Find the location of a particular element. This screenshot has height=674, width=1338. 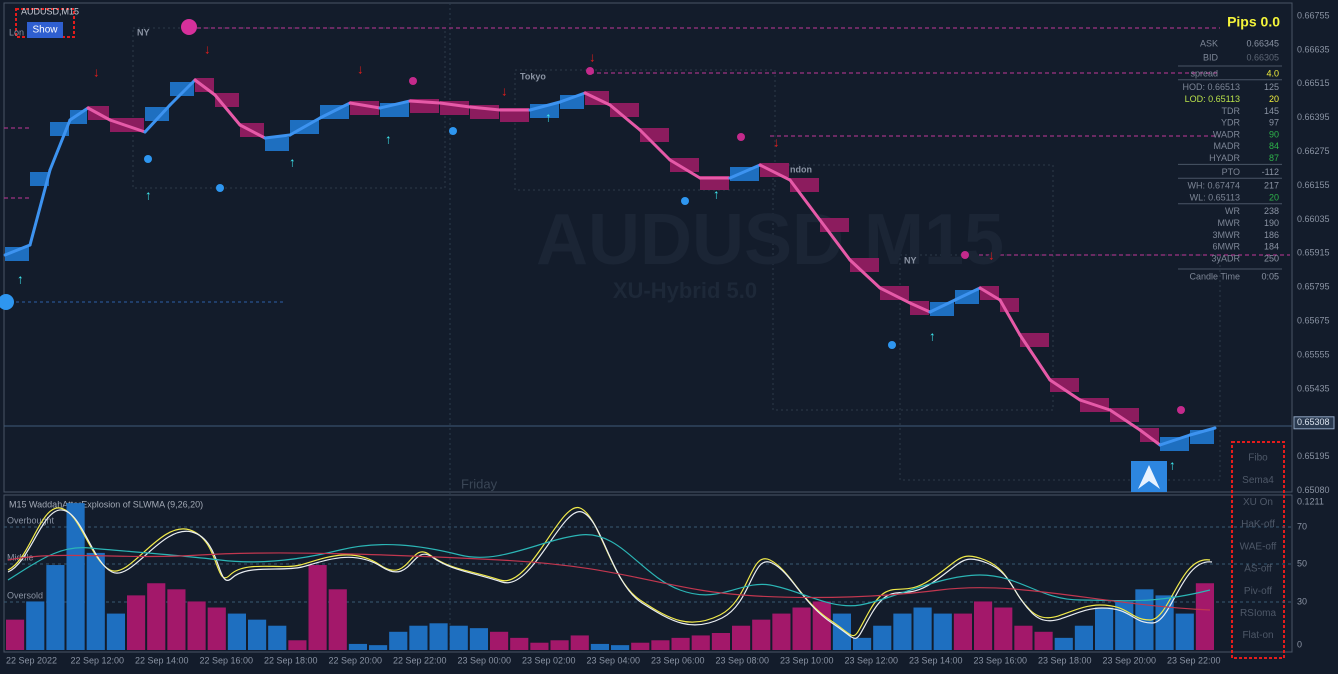

toggle-button: WAE-off is located at coordinates (1258, 546).